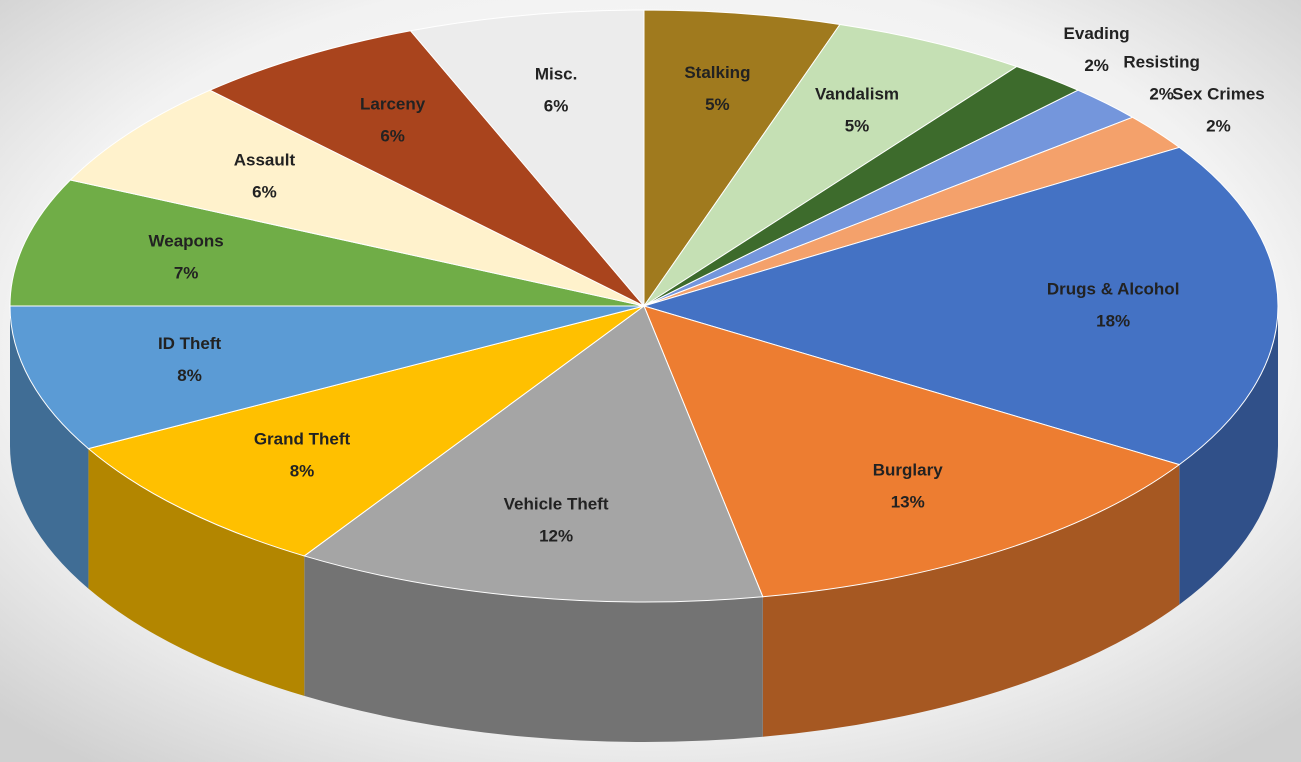 This screenshot has height=762, width=1301. Describe the element at coordinates (1161, 62) in the screenshot. I see `slice-label: Resisting` at that location.